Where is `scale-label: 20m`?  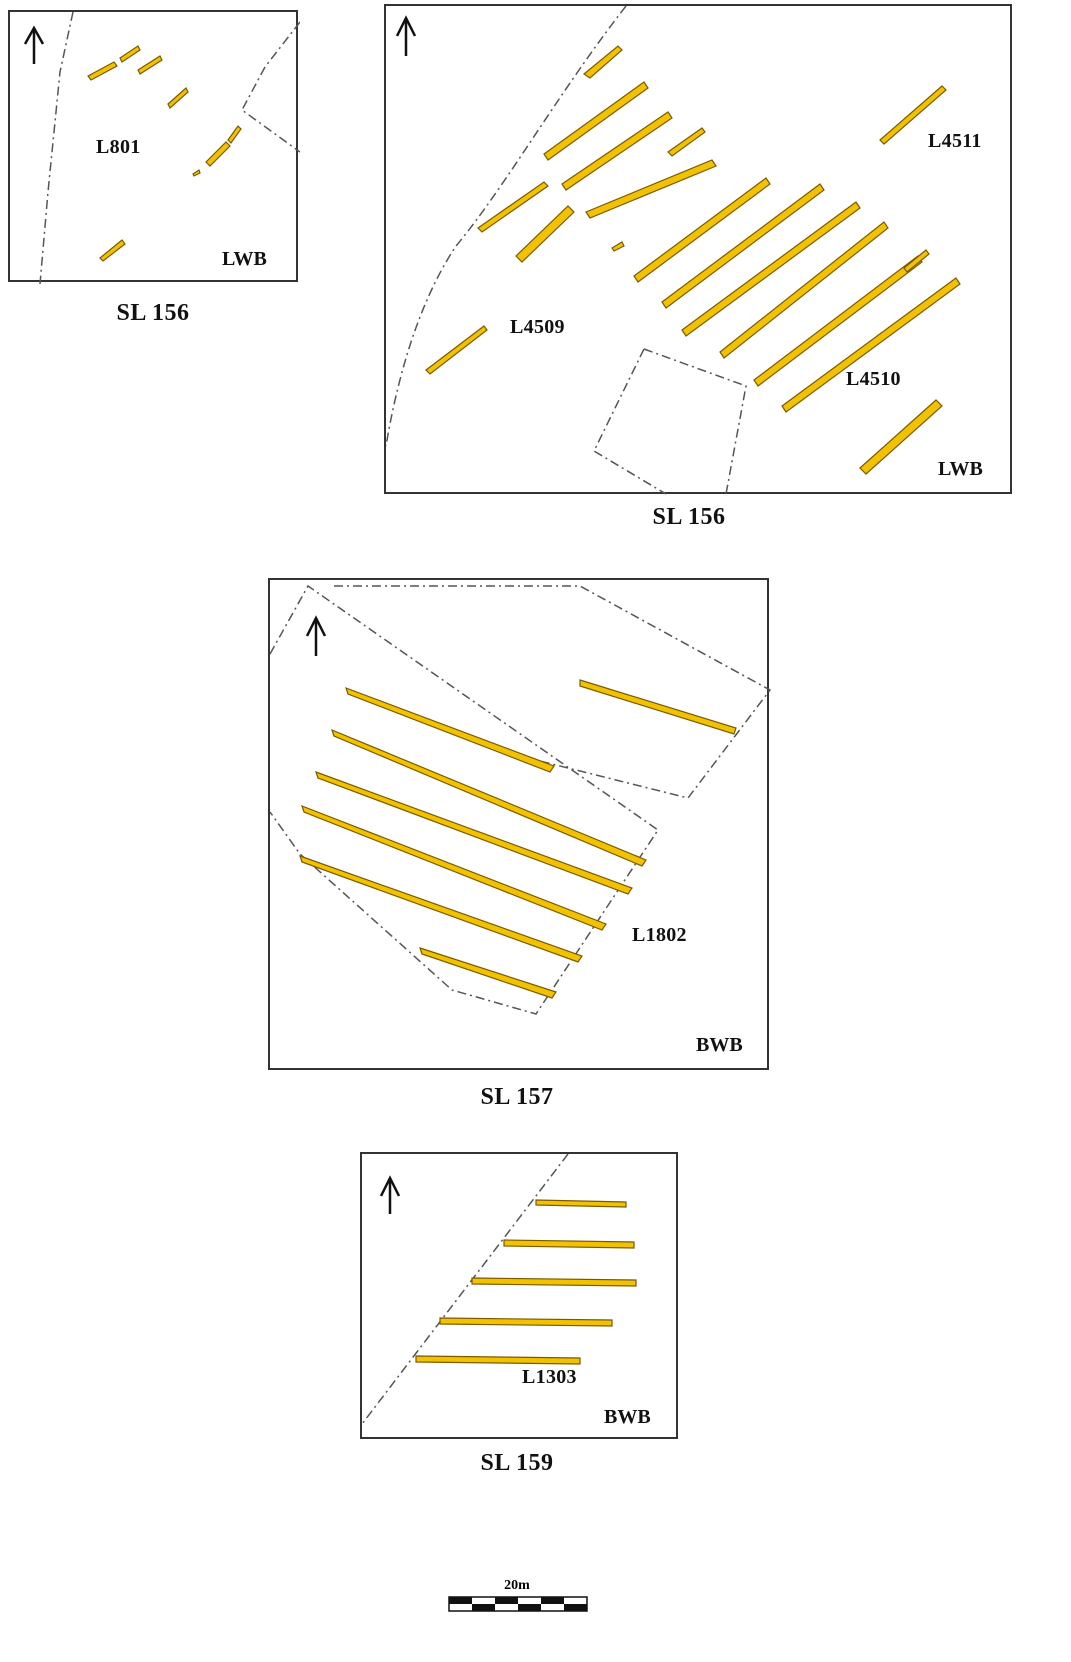
scale-label: 20m is located at coordinates (517, 1585).